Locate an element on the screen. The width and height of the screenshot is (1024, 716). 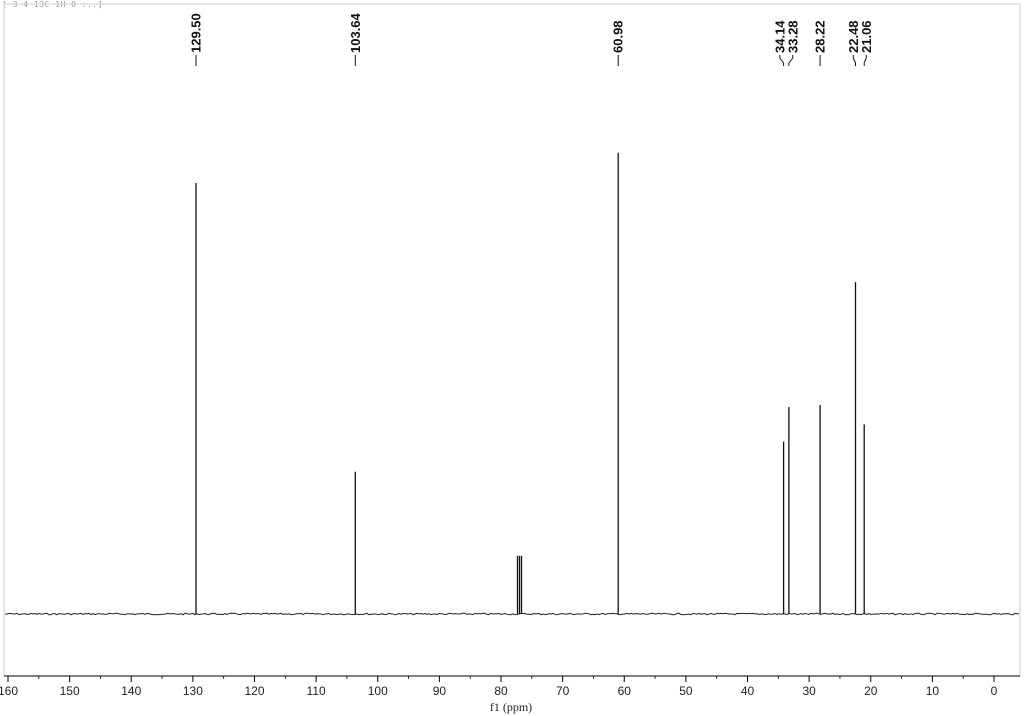
x-tick-label-30: 30 is located at coordinates (809, 691).